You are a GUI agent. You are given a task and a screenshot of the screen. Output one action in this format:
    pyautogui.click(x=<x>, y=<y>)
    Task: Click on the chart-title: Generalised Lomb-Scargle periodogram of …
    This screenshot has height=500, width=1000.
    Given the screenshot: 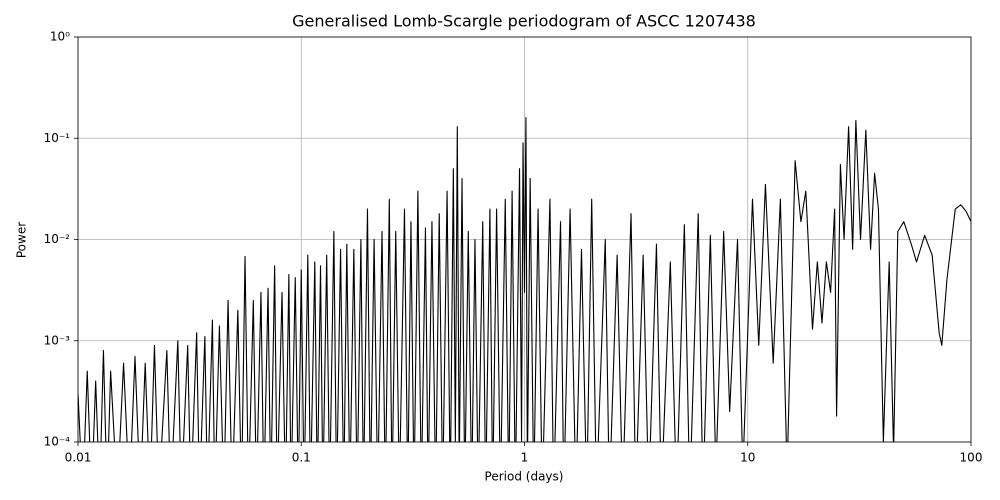 What is the action you would take?
    pyautogui.click(x=524, y=21)
    